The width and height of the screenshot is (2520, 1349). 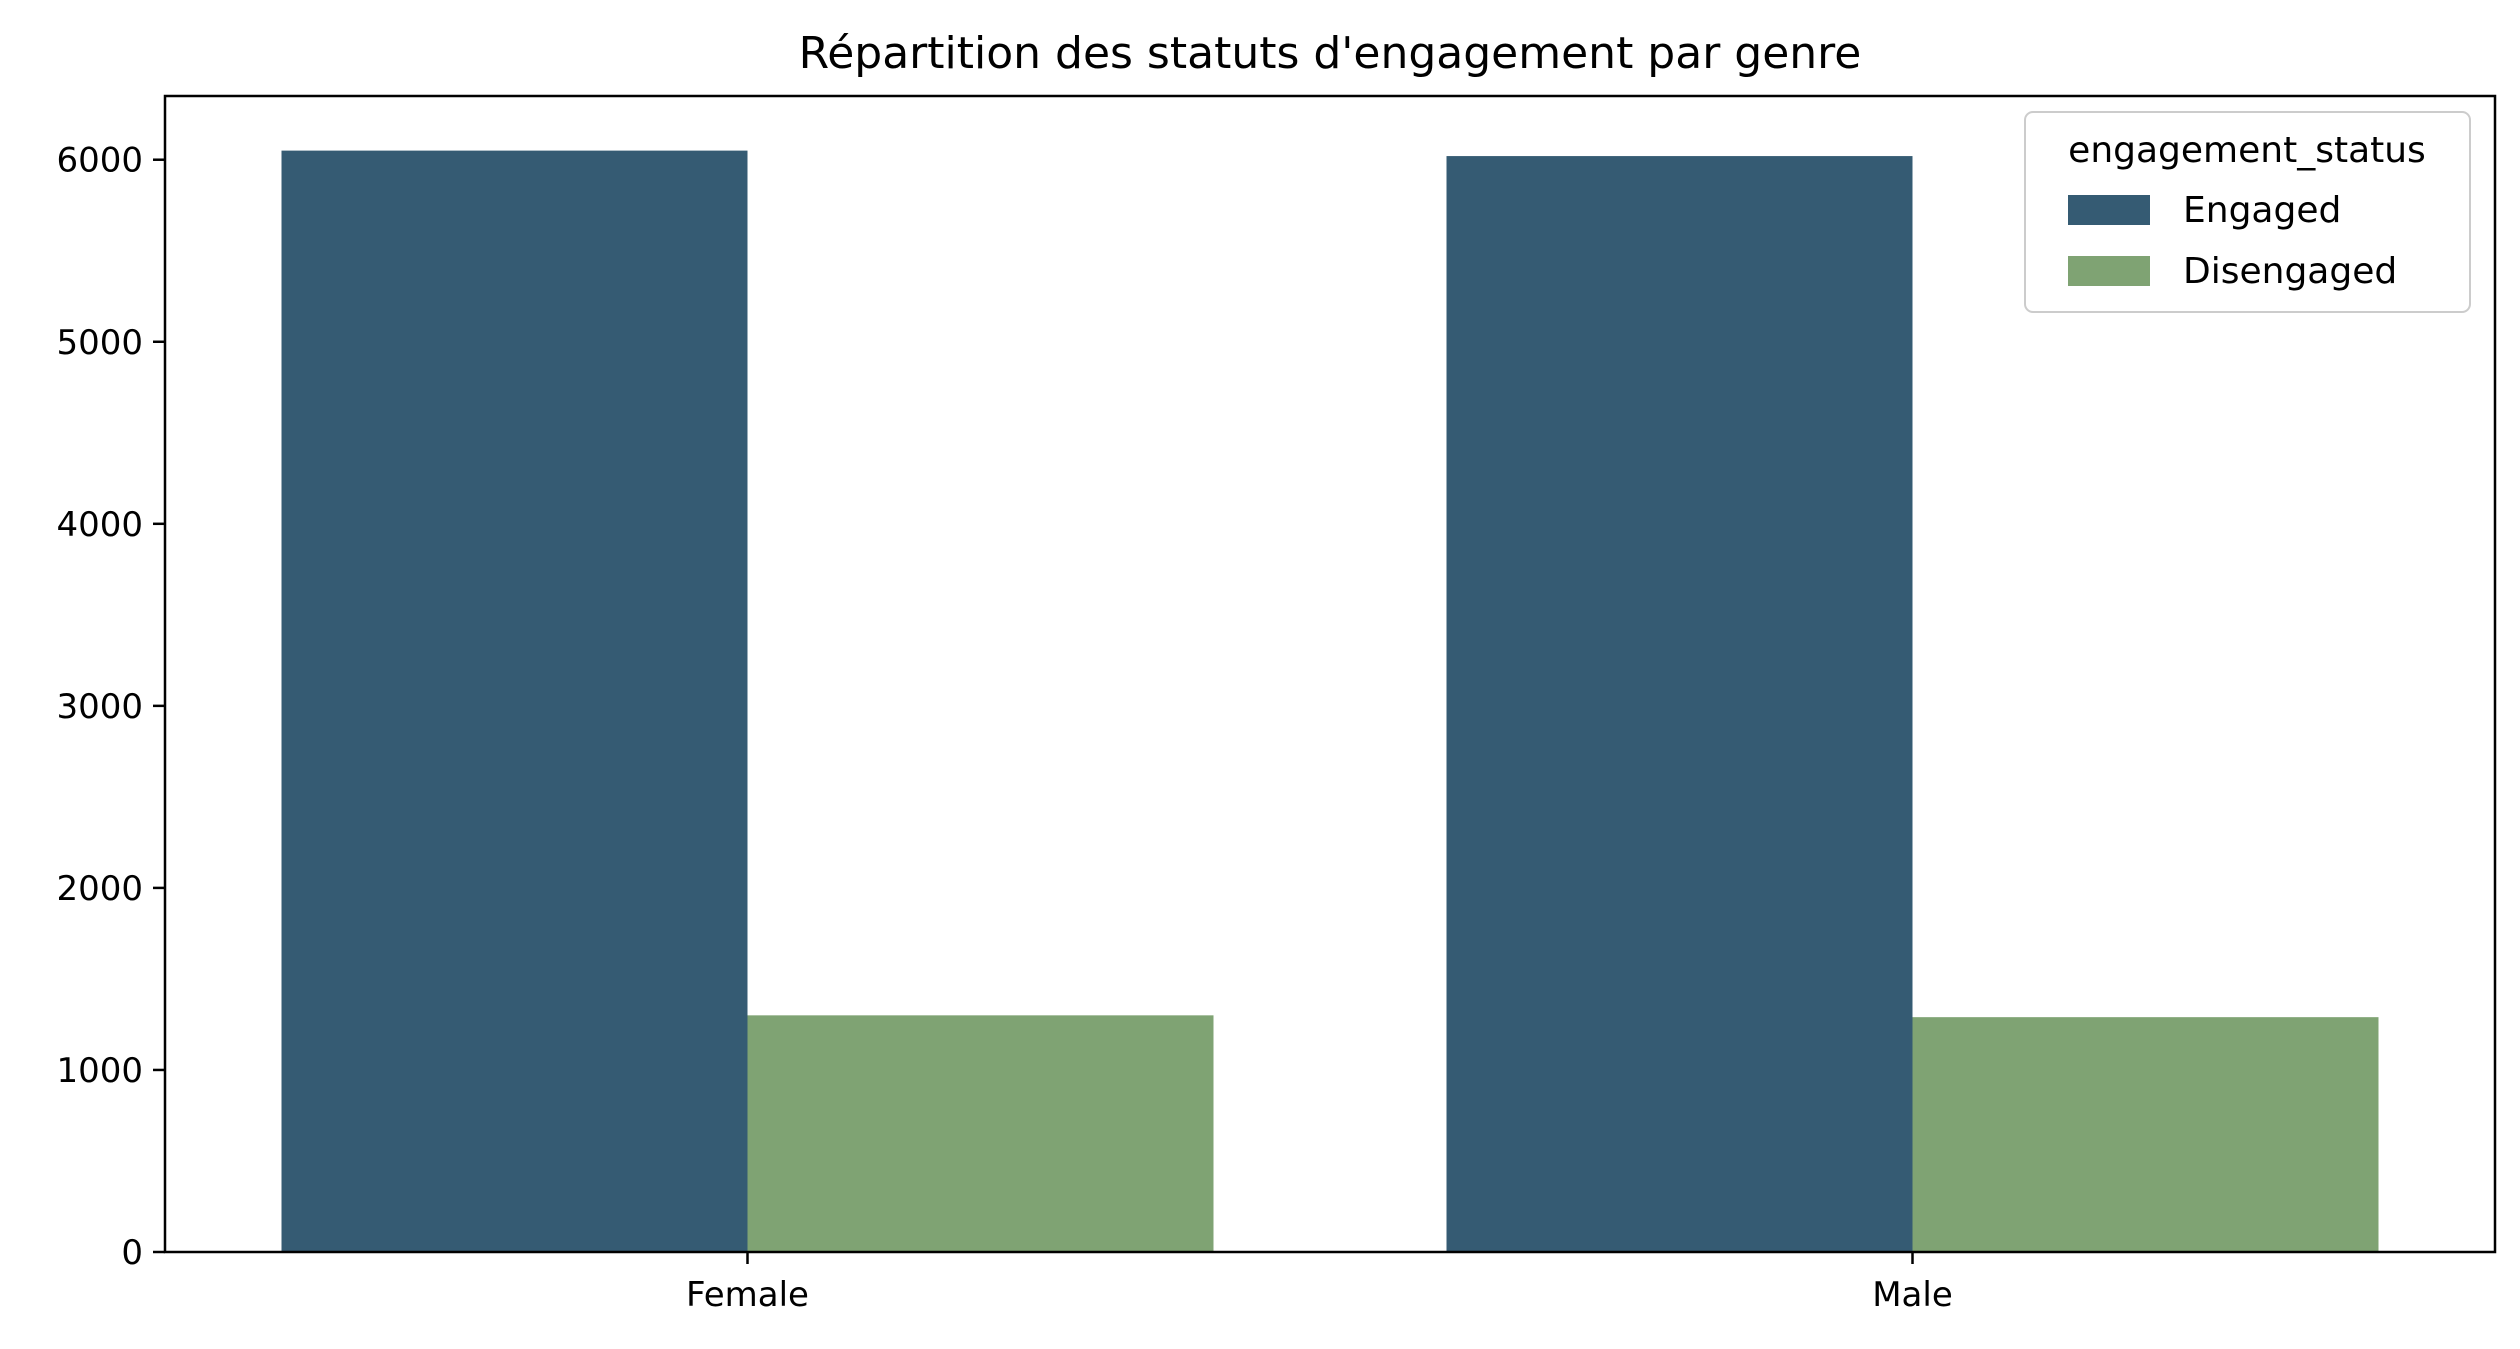 I want to click on y-tick-label: 4000, so click(x=99, y=525).